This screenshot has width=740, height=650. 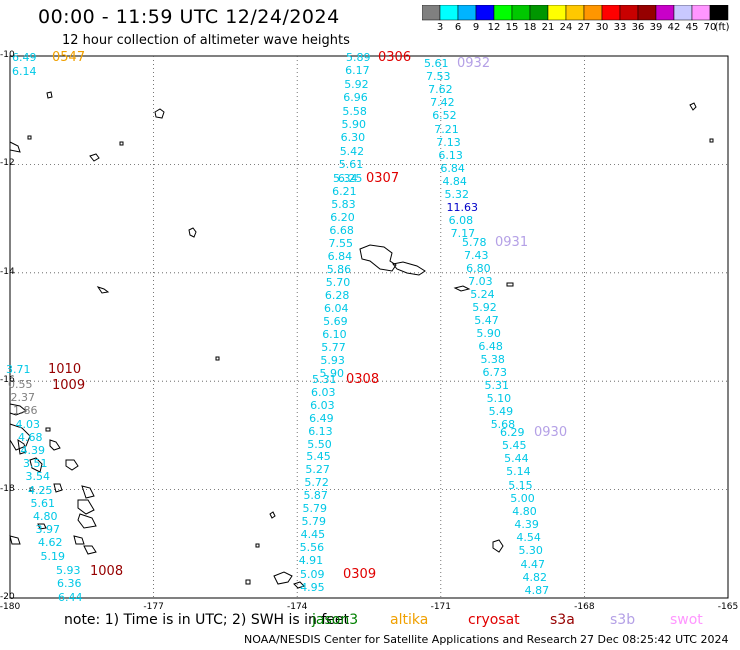 I want to click on wave-height-value: 7.62, so click(x=440, y=90).